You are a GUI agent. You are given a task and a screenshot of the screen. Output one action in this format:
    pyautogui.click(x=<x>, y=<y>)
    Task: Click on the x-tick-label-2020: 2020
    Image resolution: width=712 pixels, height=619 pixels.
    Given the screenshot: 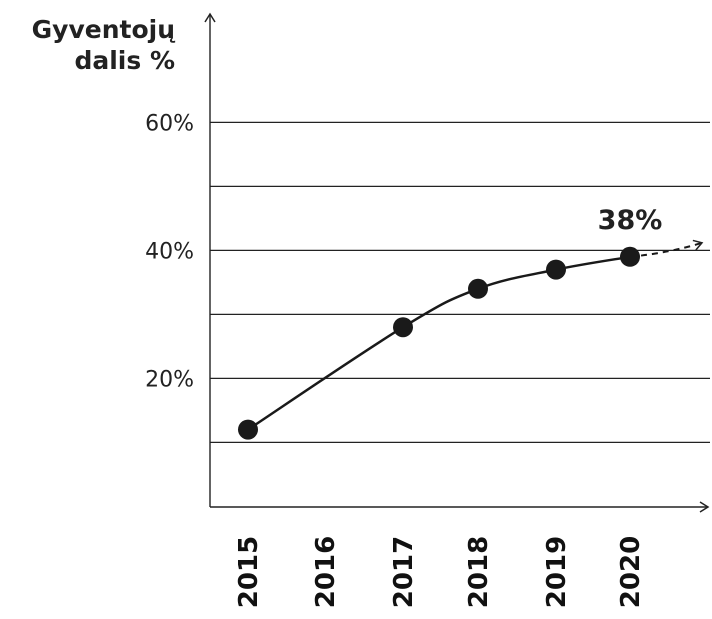 What is the action you would take?
    pyautogui.click(x=631, y=572)
    